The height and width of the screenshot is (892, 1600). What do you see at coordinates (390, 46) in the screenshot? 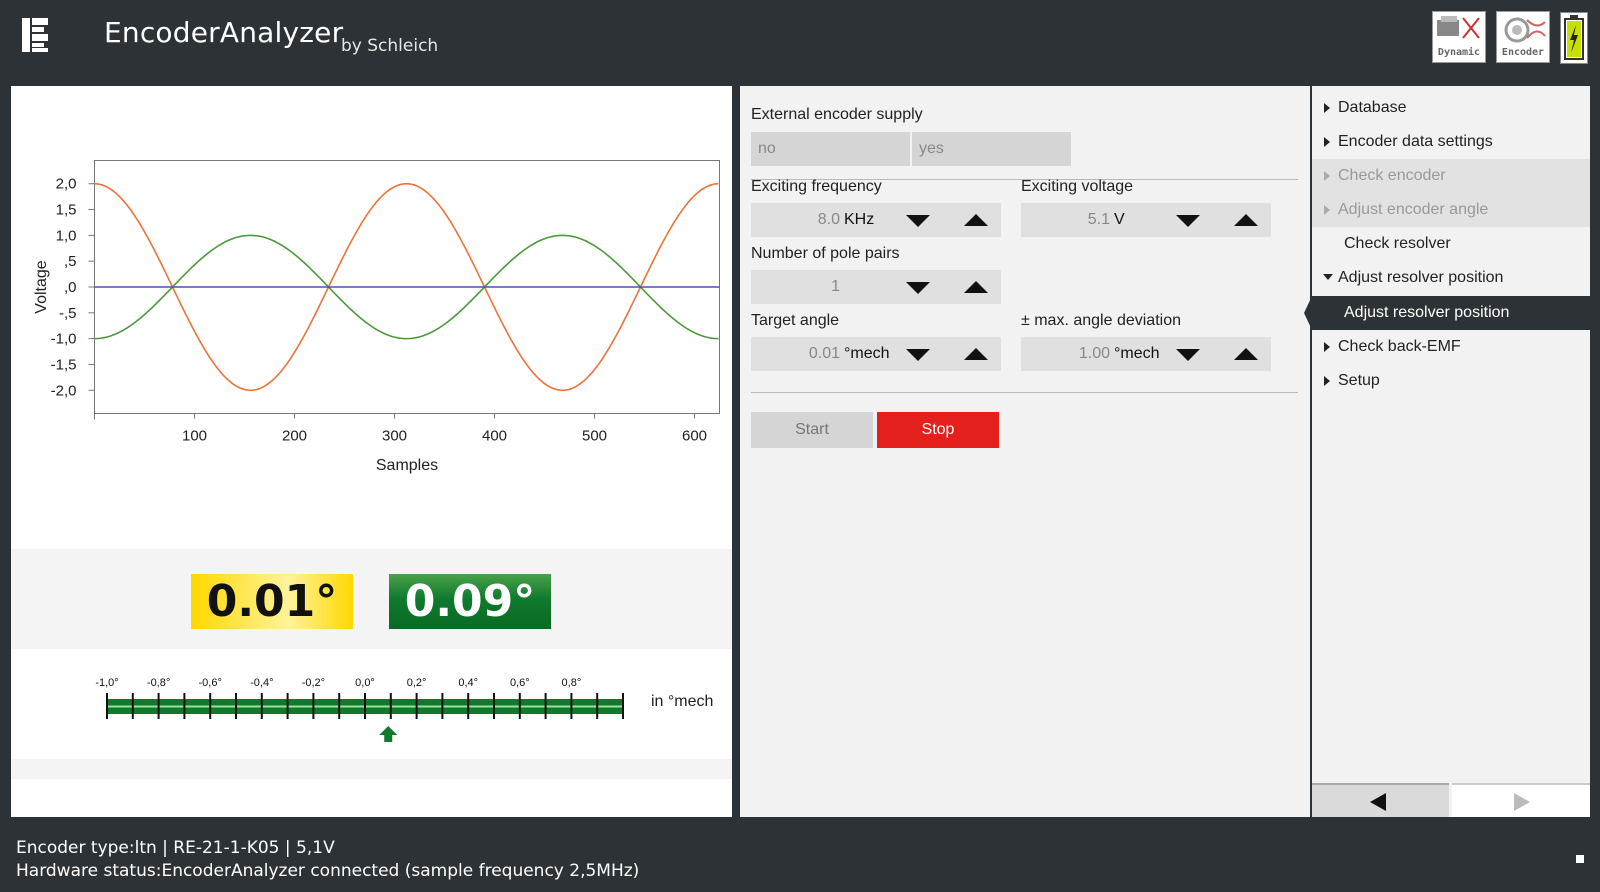
I see `app-subtitle: by Schleich` at bounding box center [390, 46].